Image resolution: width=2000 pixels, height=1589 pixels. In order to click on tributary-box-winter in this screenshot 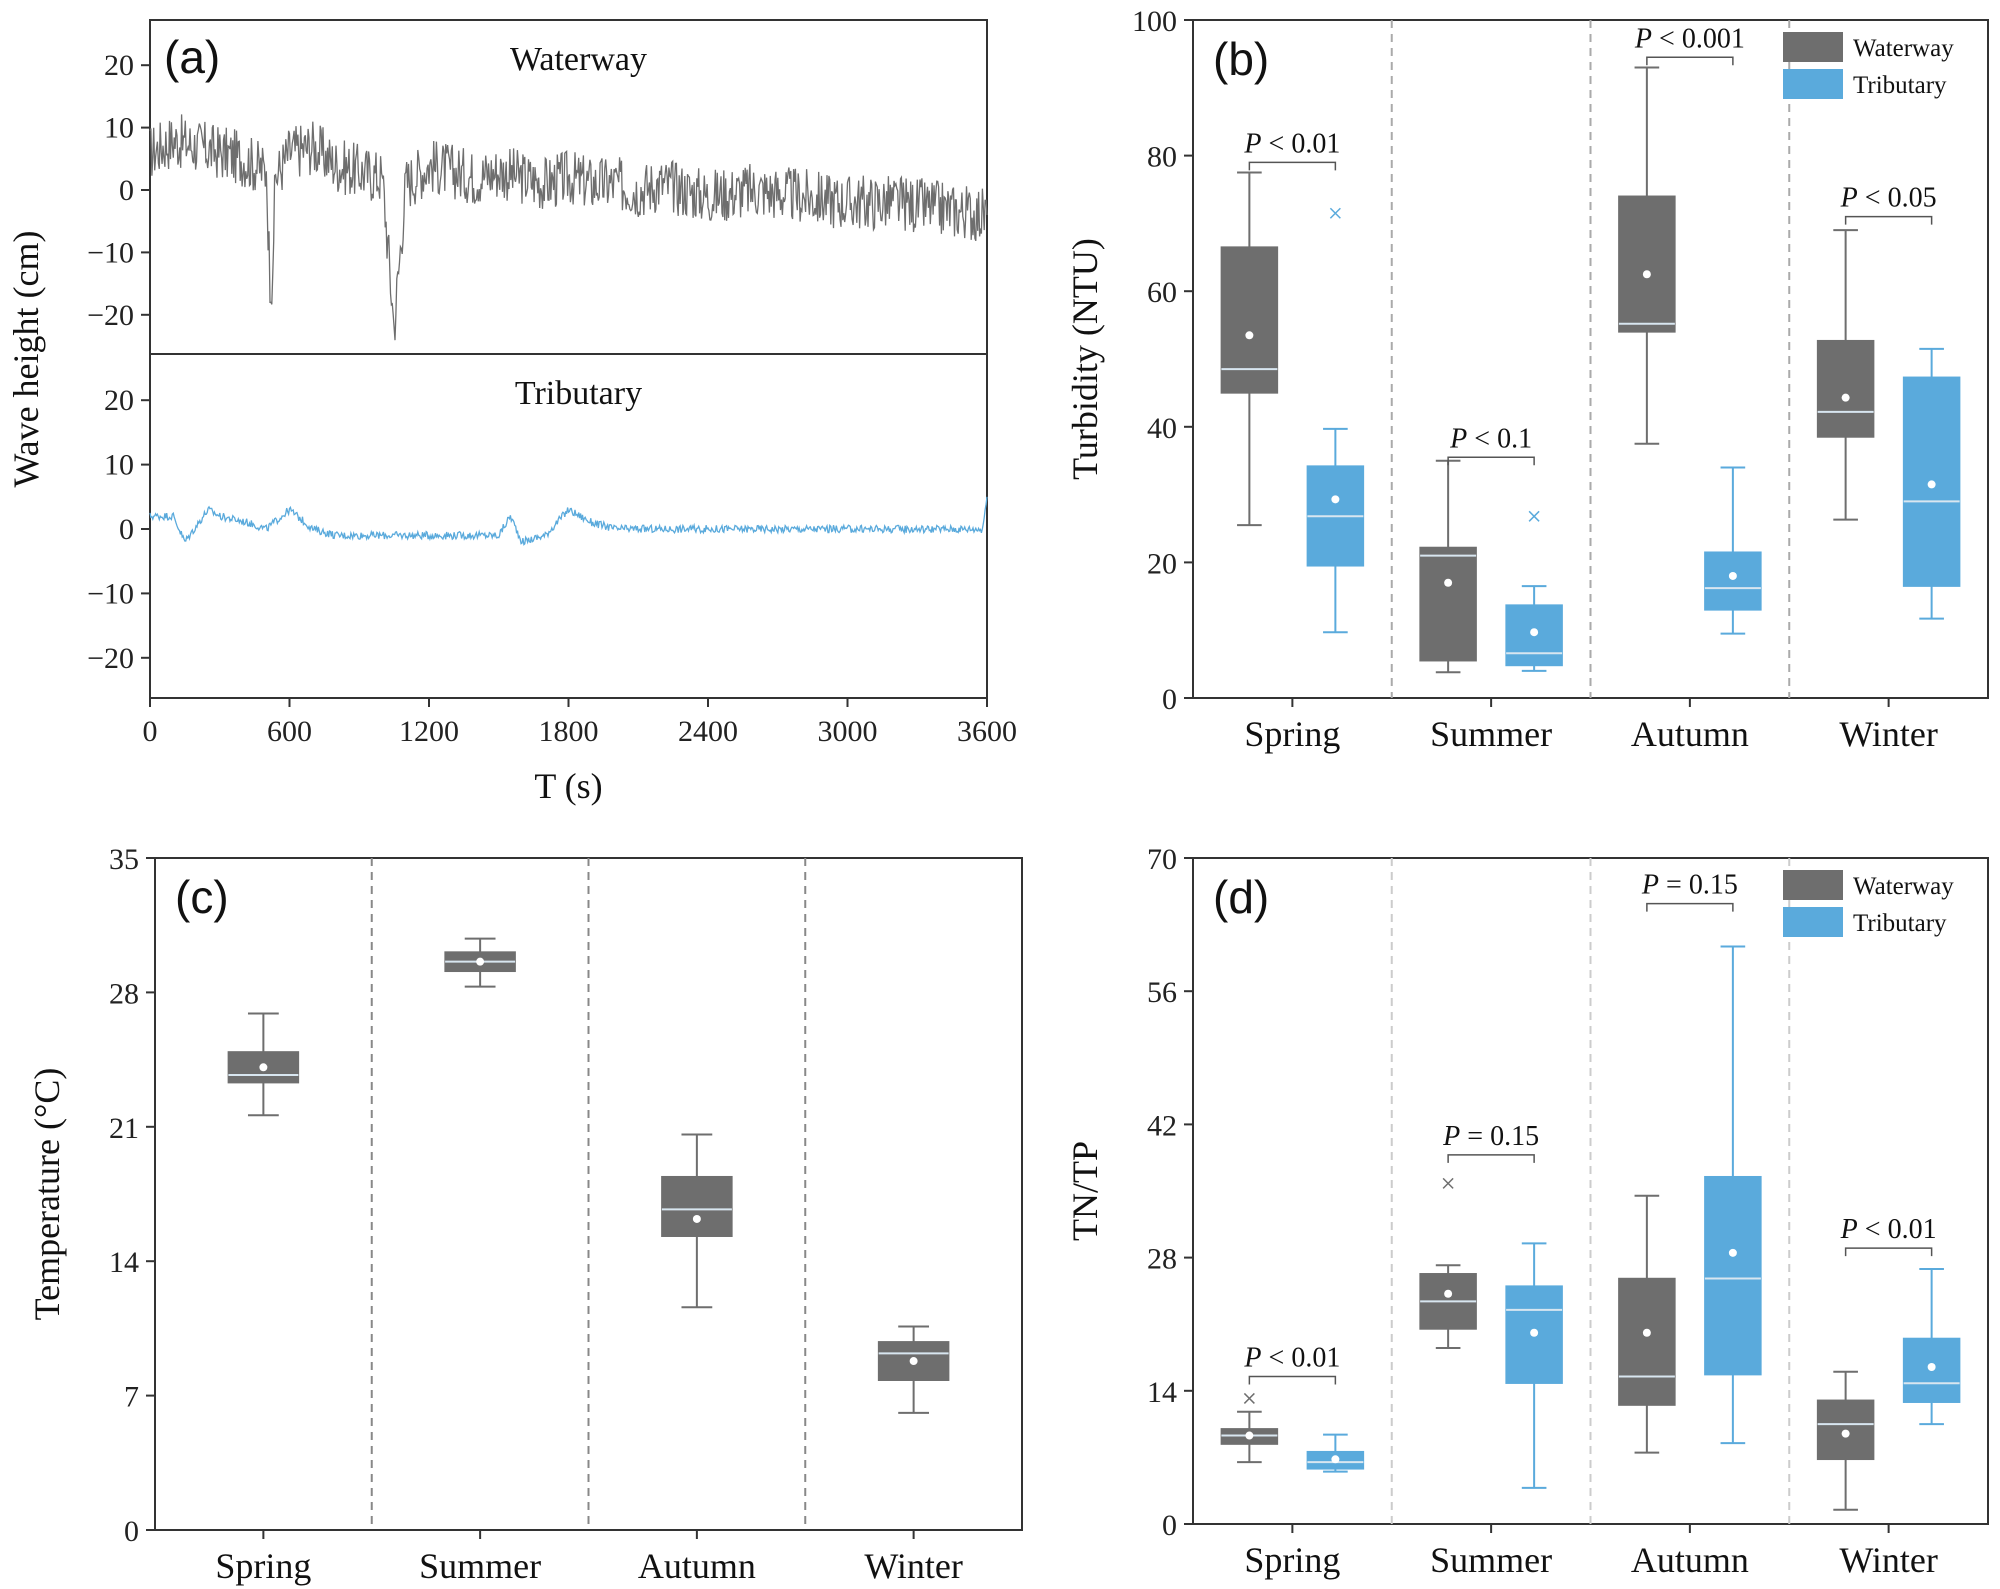, I will do `click(1931, 483)`.